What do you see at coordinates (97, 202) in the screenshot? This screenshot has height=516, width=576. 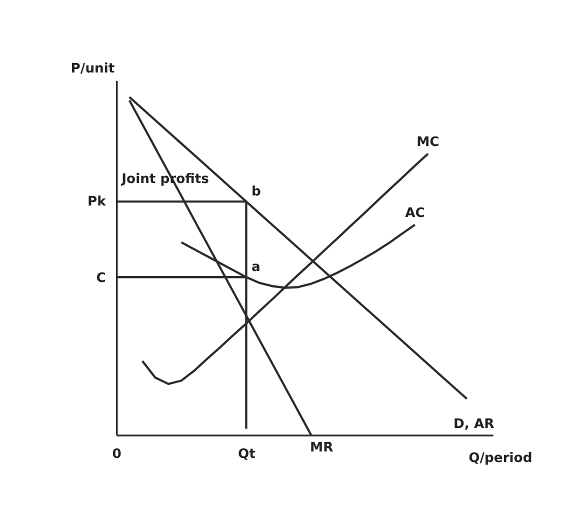 I see `text: Pk` at bounding box center [97, 202].